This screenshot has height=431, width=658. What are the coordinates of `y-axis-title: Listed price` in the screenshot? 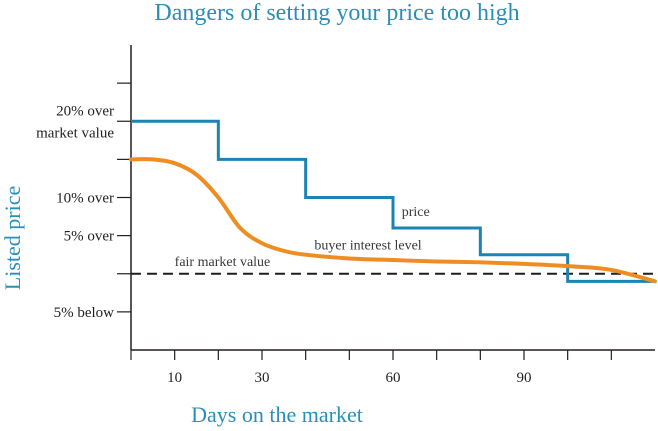 It's located at (12, 238).